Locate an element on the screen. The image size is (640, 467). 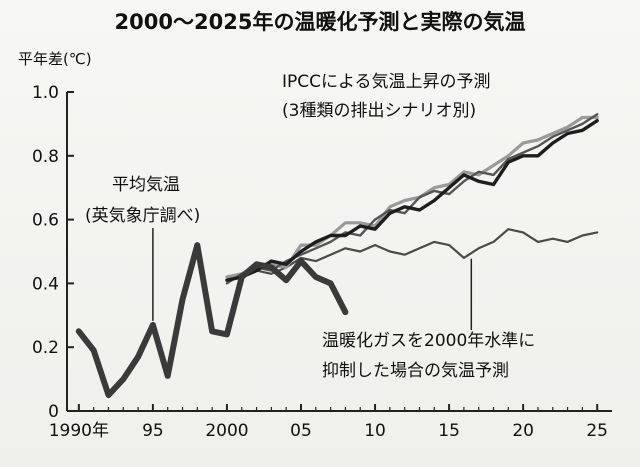
x-tick-label: 20 is located at coordinates (523, 431).